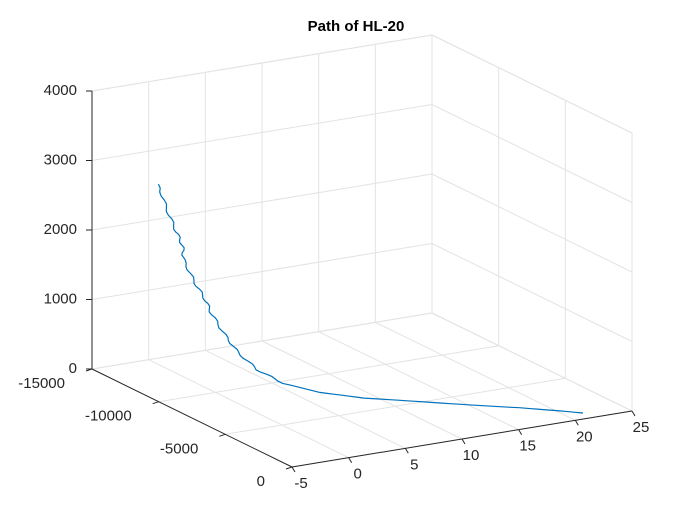  Describe the element at coordinates (358, 474) in the screenshot. I see `x-tick-label: 0` at that location.